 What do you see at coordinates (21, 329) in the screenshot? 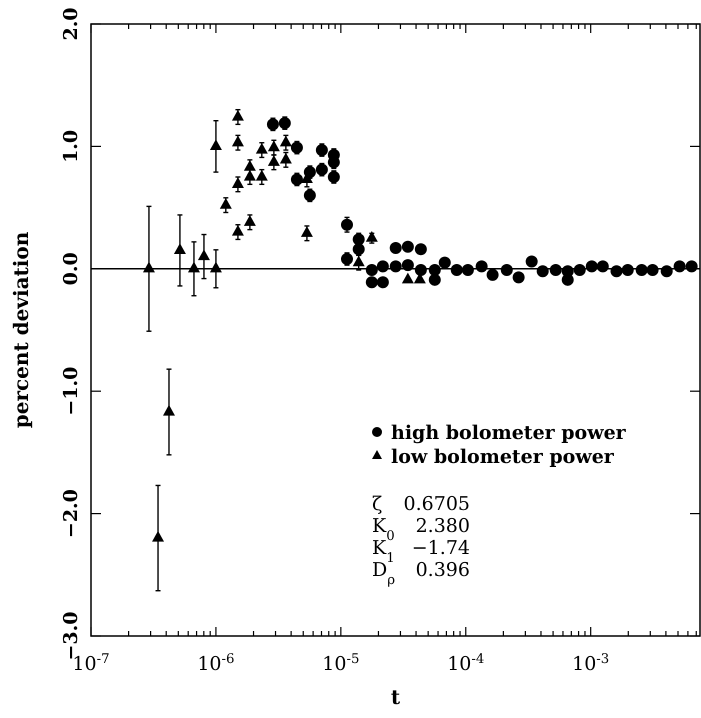
I see `y-axis-title: percent deviation` at bounding box center [21, 329].